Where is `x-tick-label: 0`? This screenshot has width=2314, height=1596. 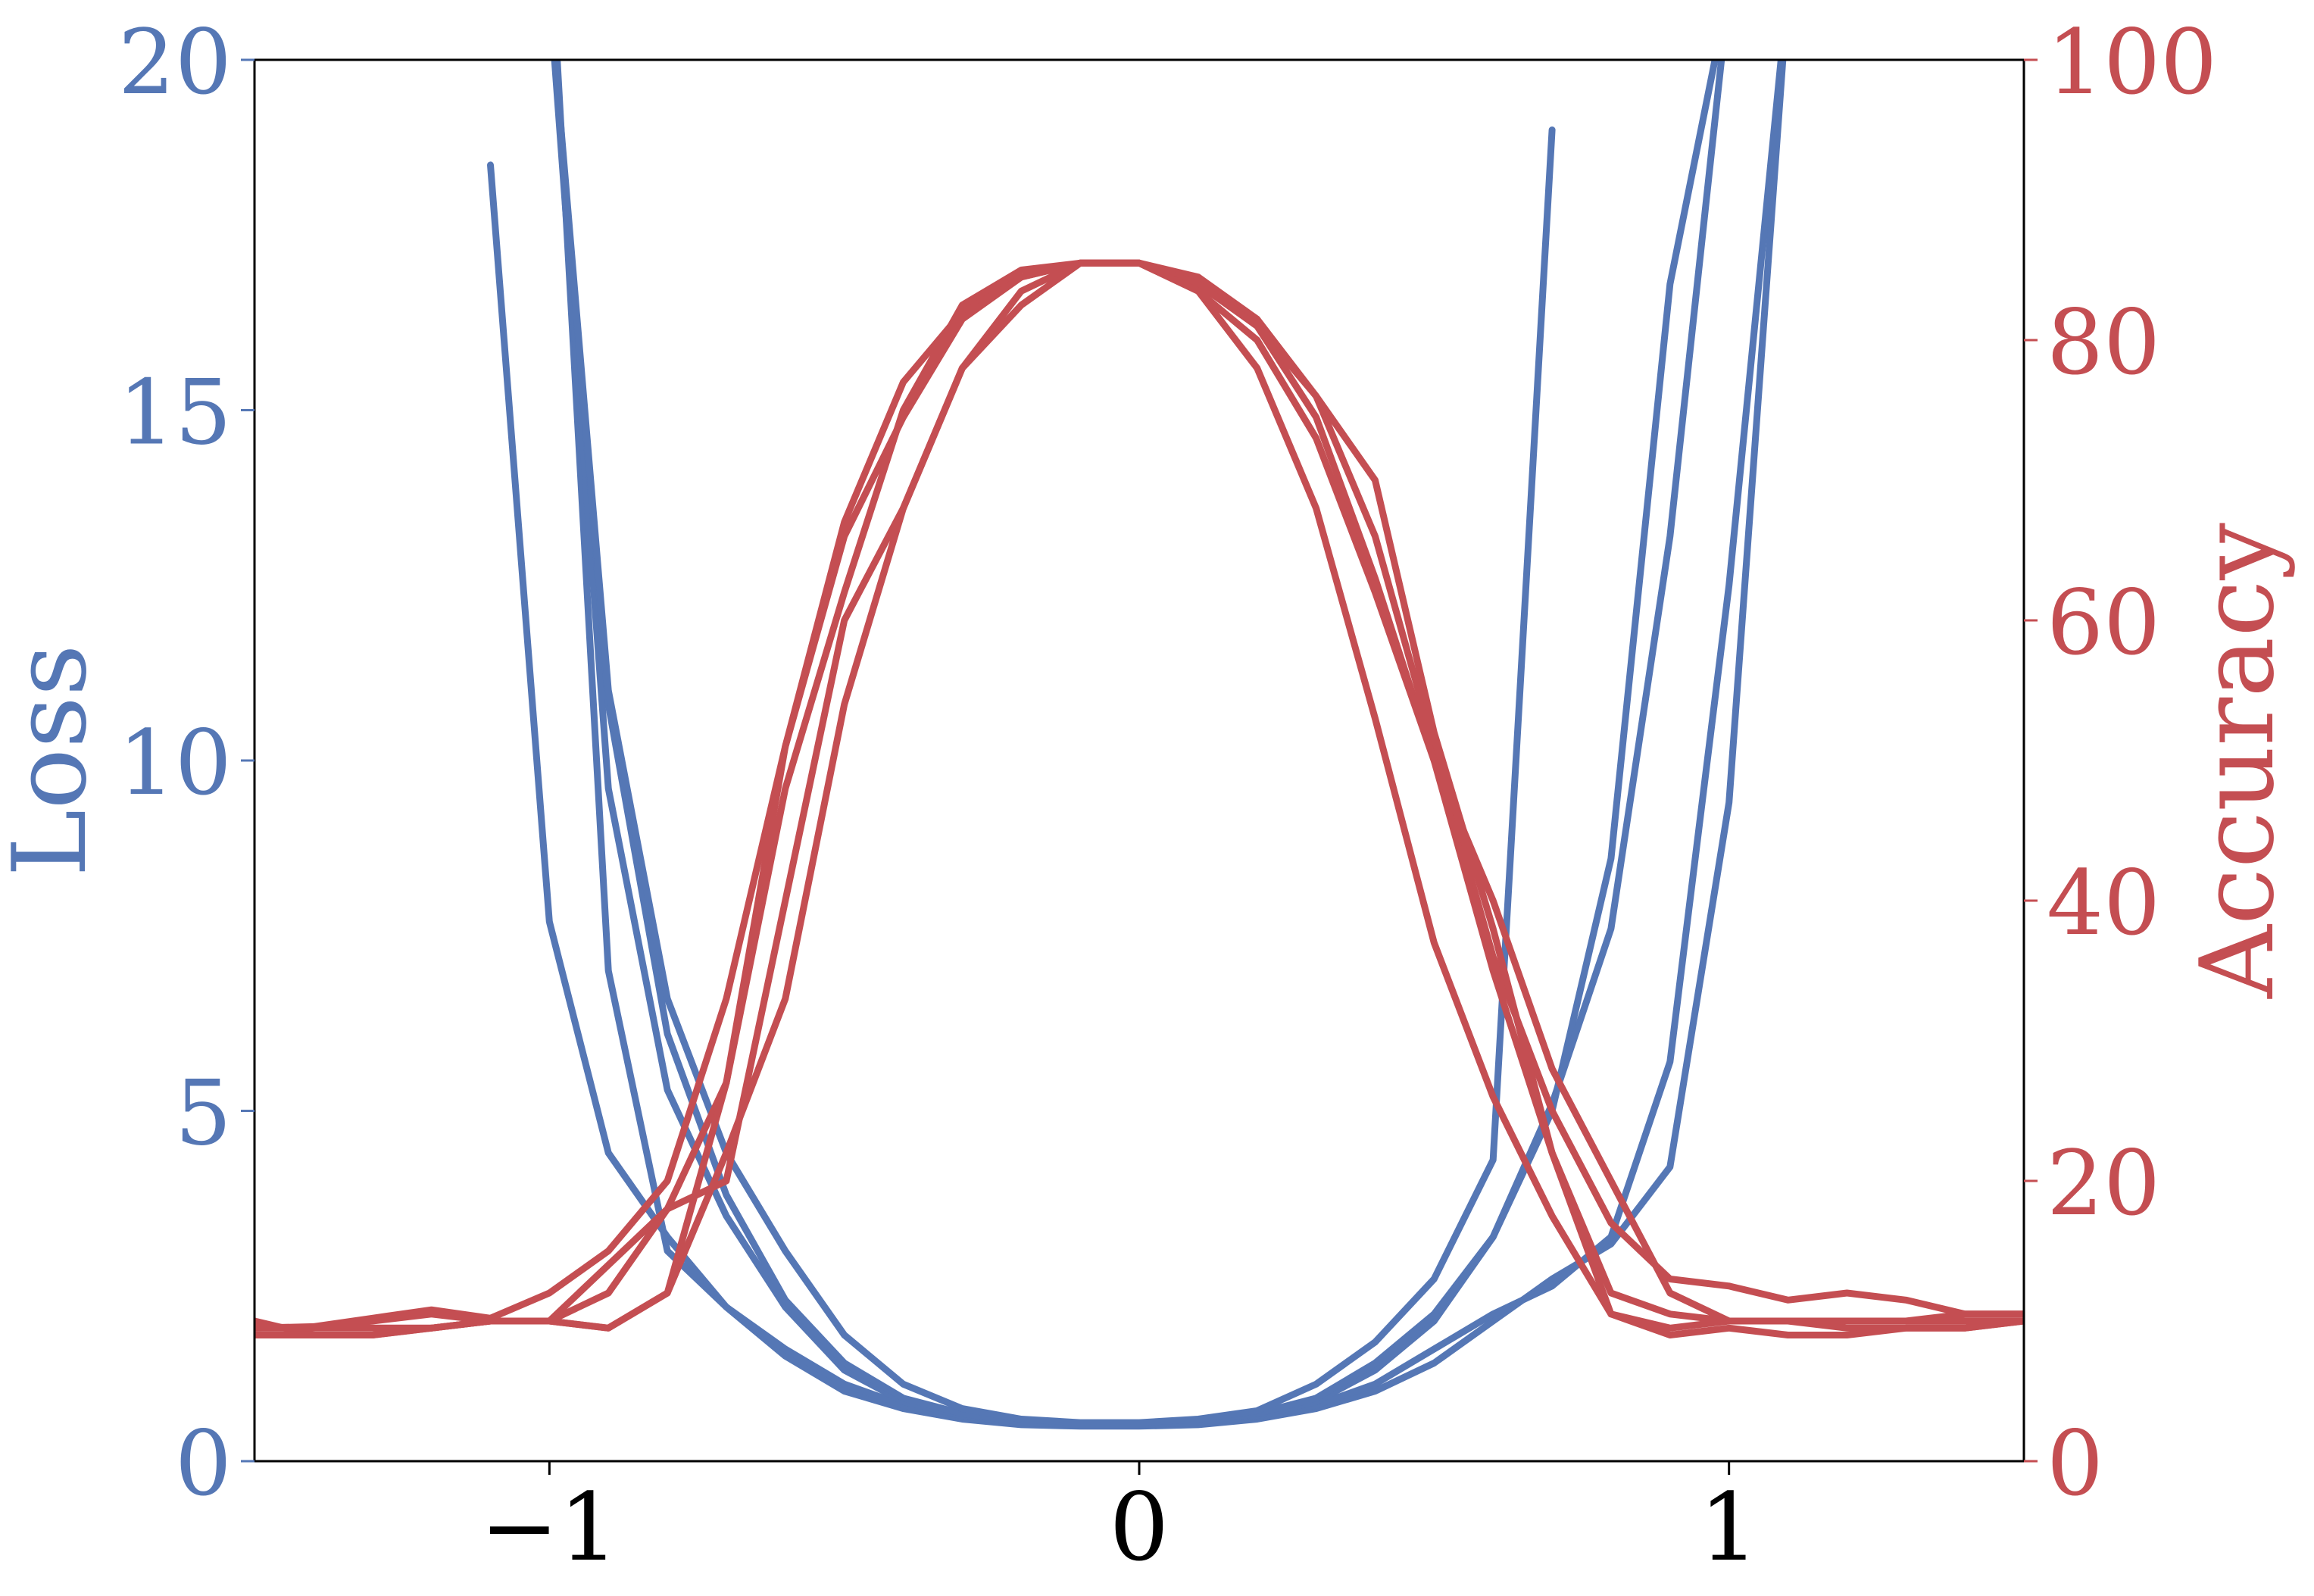
x-tick-label: 0 is located at coordinates (1139, 1527).